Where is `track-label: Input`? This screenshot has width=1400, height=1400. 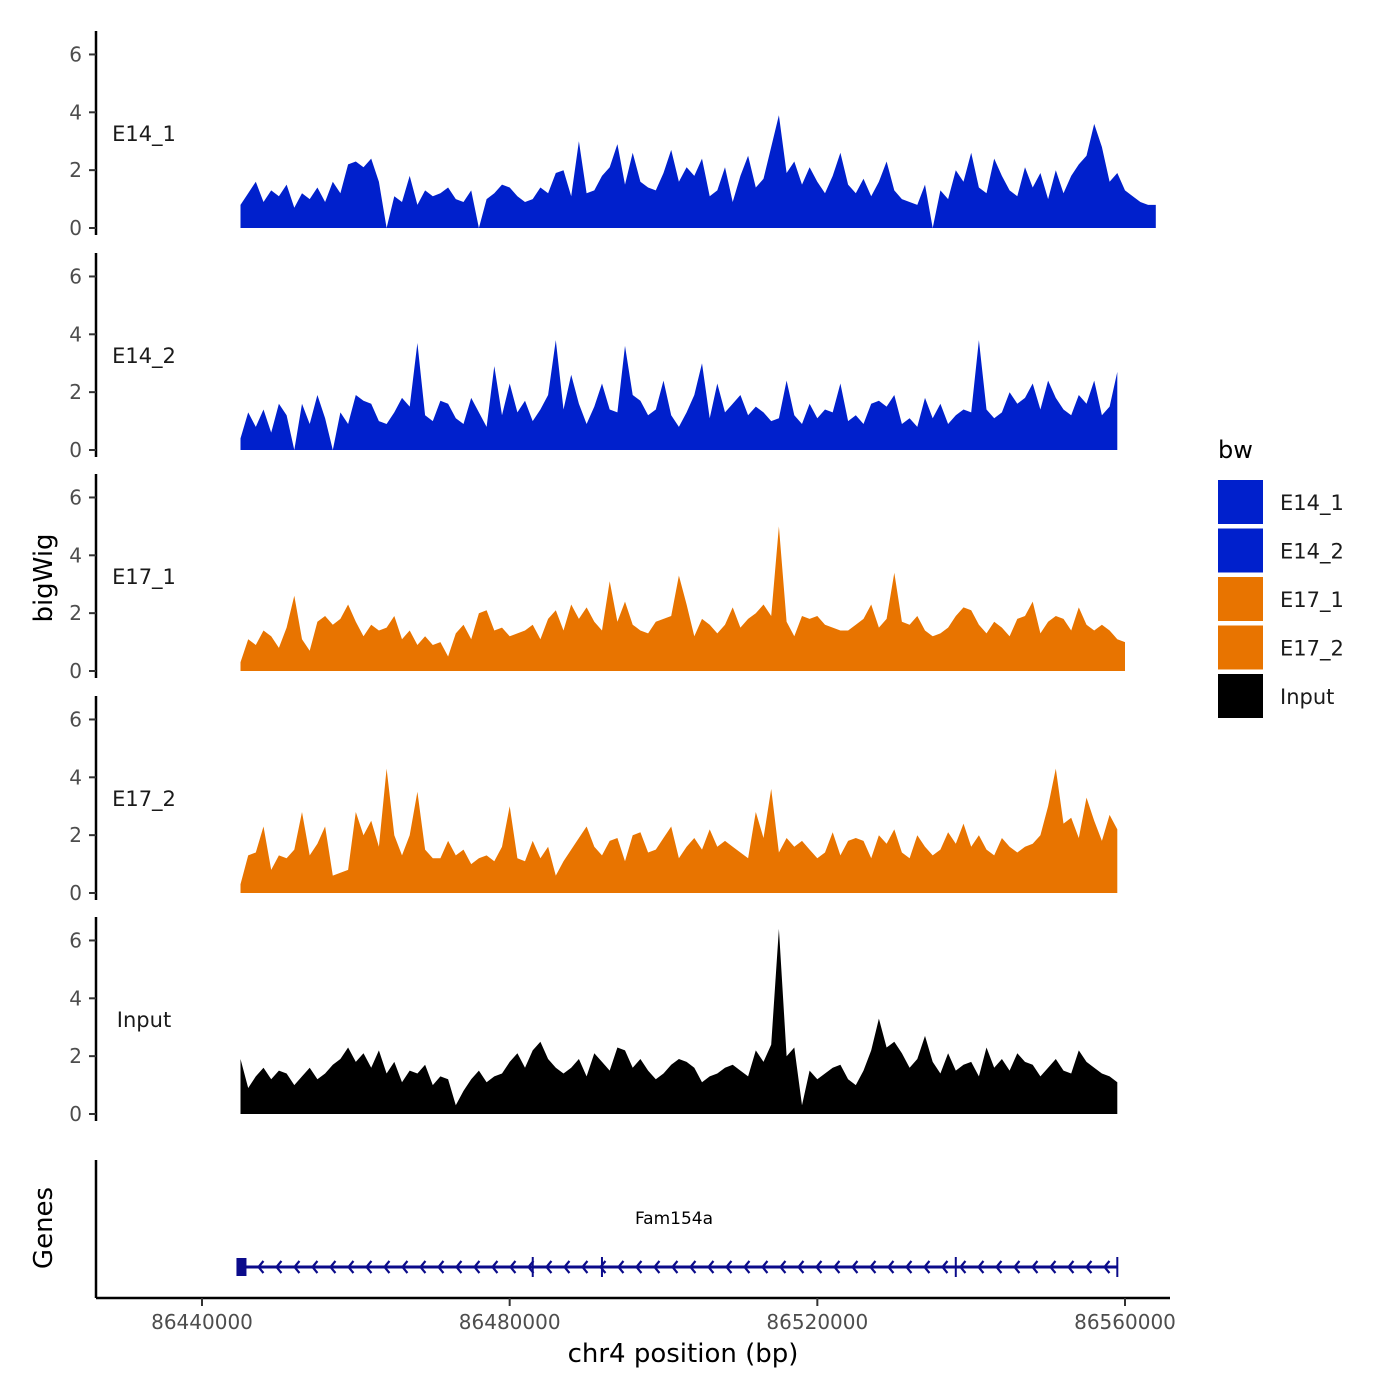 track-label: Input is located at coordinates (144, 1020).